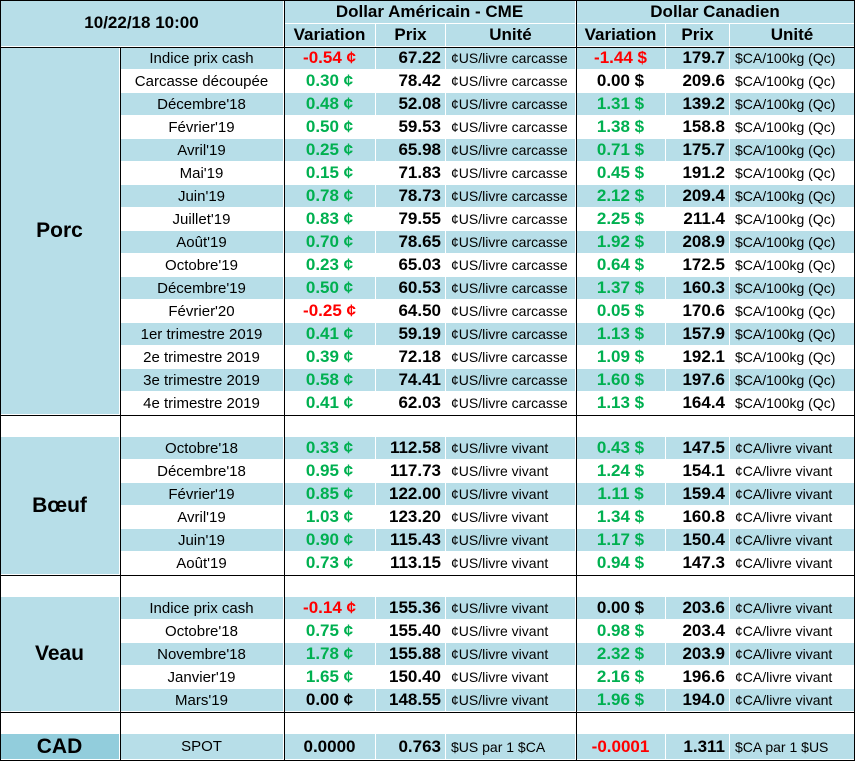 Image resolution: width=856 pixels, height=765 pixels. What do you see at coordinates (202, 334) in the screenshot?
I see `contract: 1er trimestre 2019` at bounding box center [202, 334].